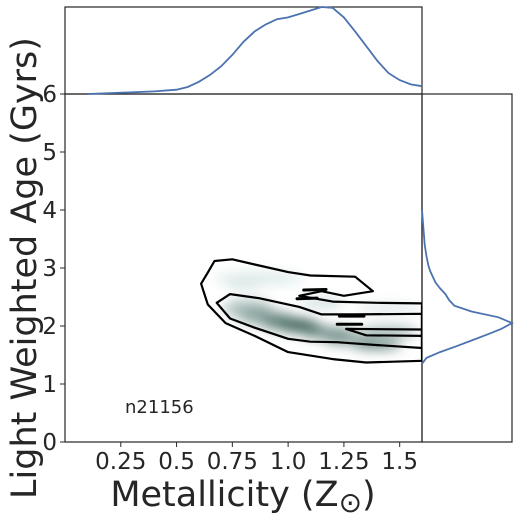 Image resolution: width=518 pixels, height=524 pixels. Describe the element at coordinates (49, 443) in the screenshot. I see `y-tick-label: 0` at that location.